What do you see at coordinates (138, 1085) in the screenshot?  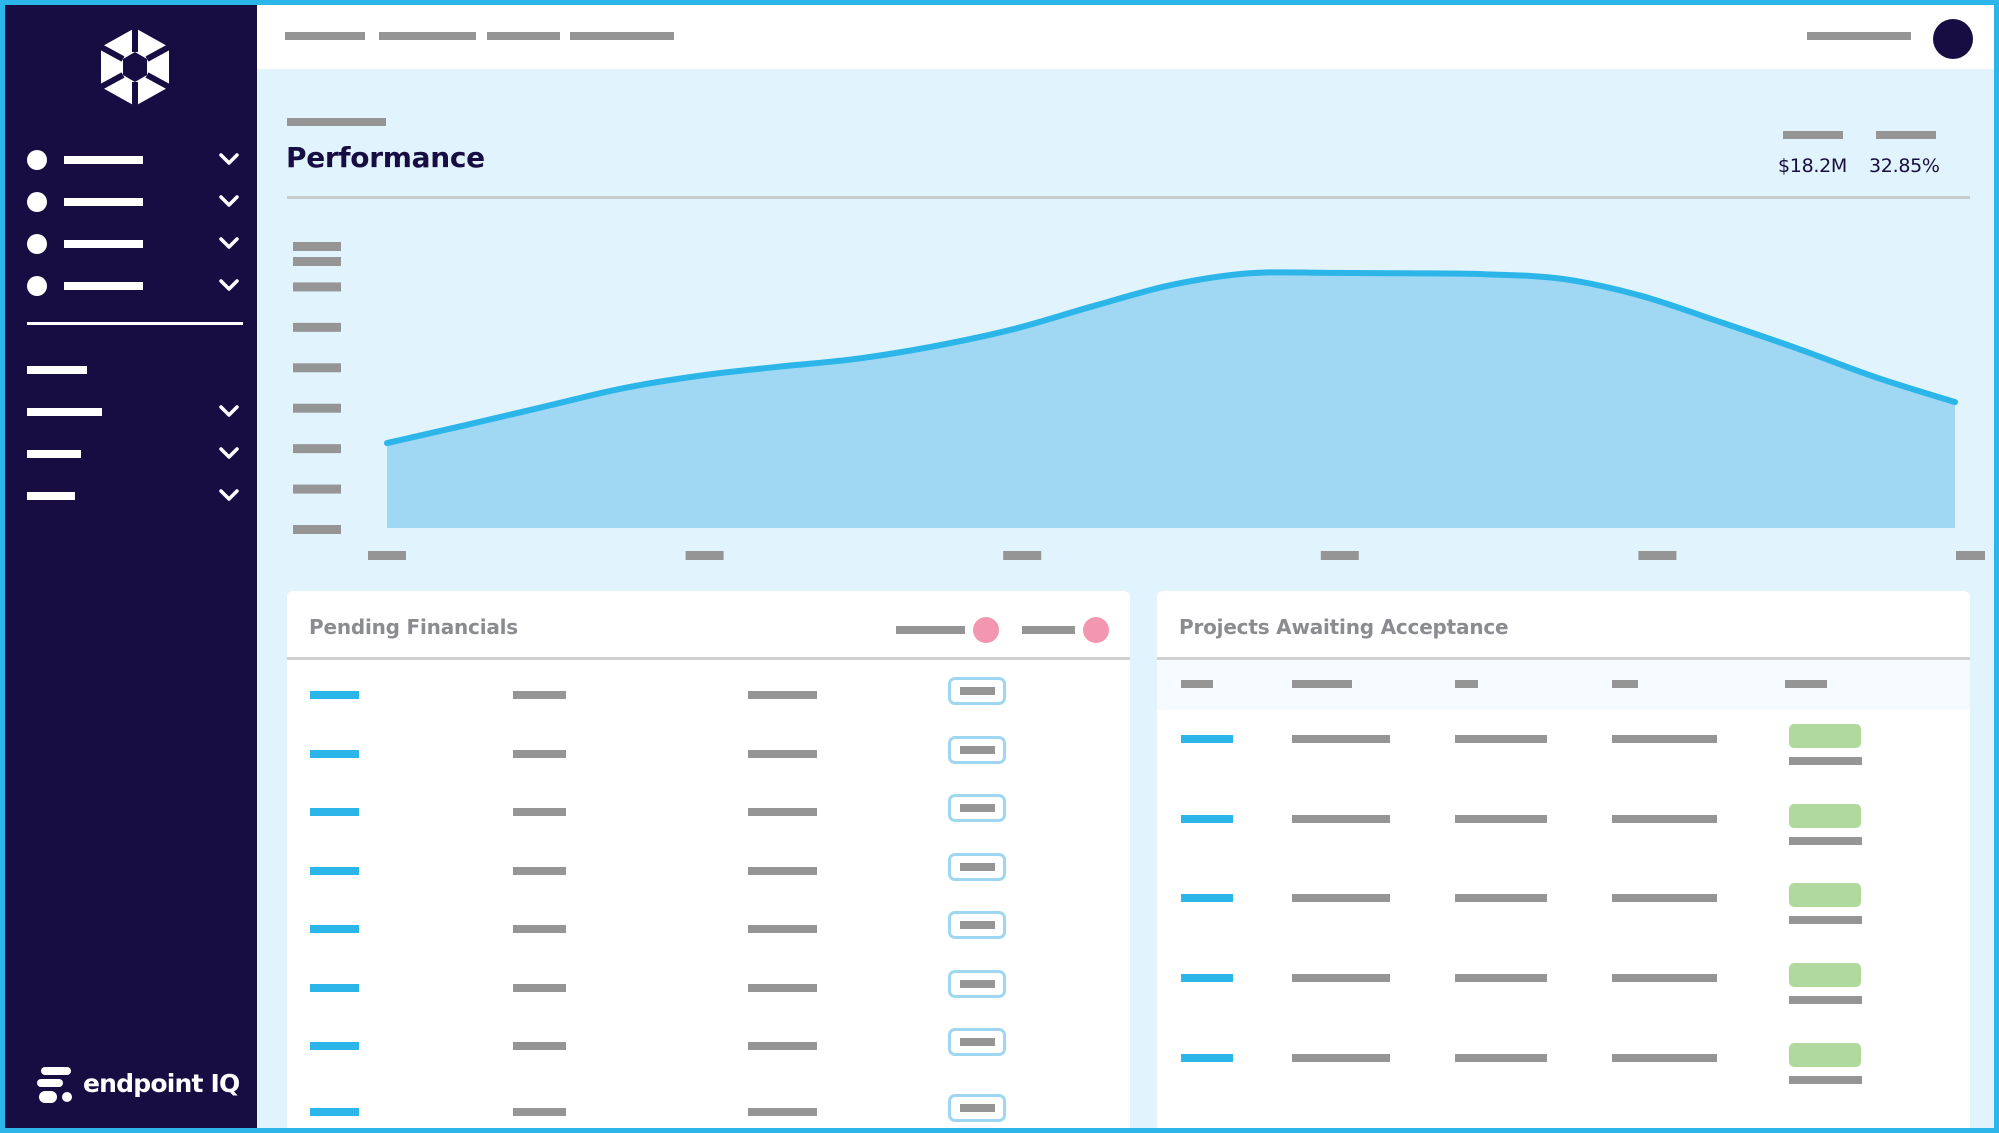 I see `brand-logo: endpoint IQ` at bounding box center [138, 1085].